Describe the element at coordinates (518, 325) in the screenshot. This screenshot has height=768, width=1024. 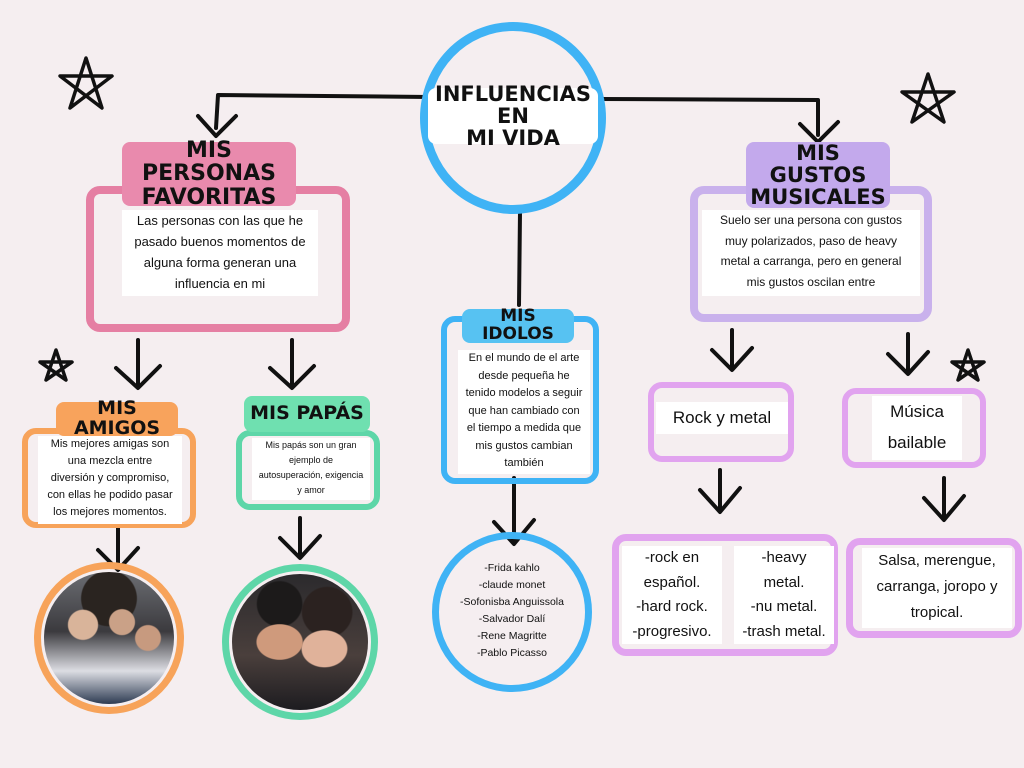
I see `idolos-title: MIS IDOLOS` at that location.